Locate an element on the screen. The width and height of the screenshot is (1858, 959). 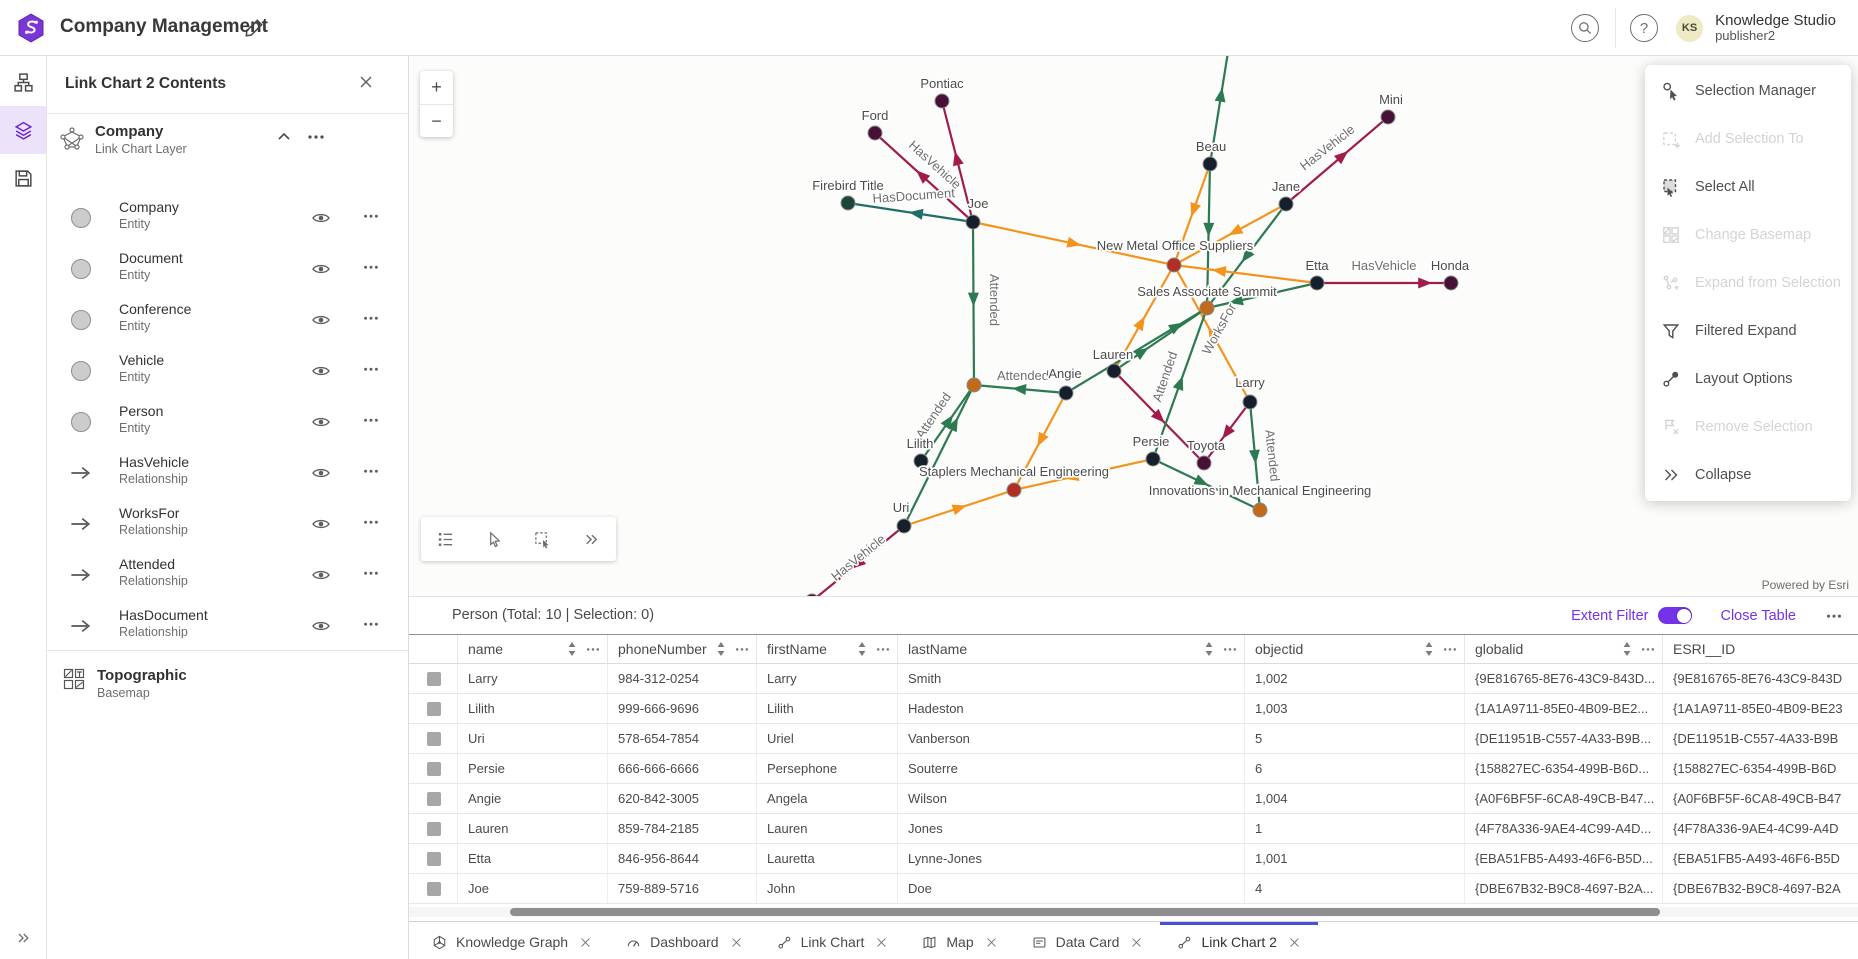
column-header-name: name is located at coordinates (533, 649).